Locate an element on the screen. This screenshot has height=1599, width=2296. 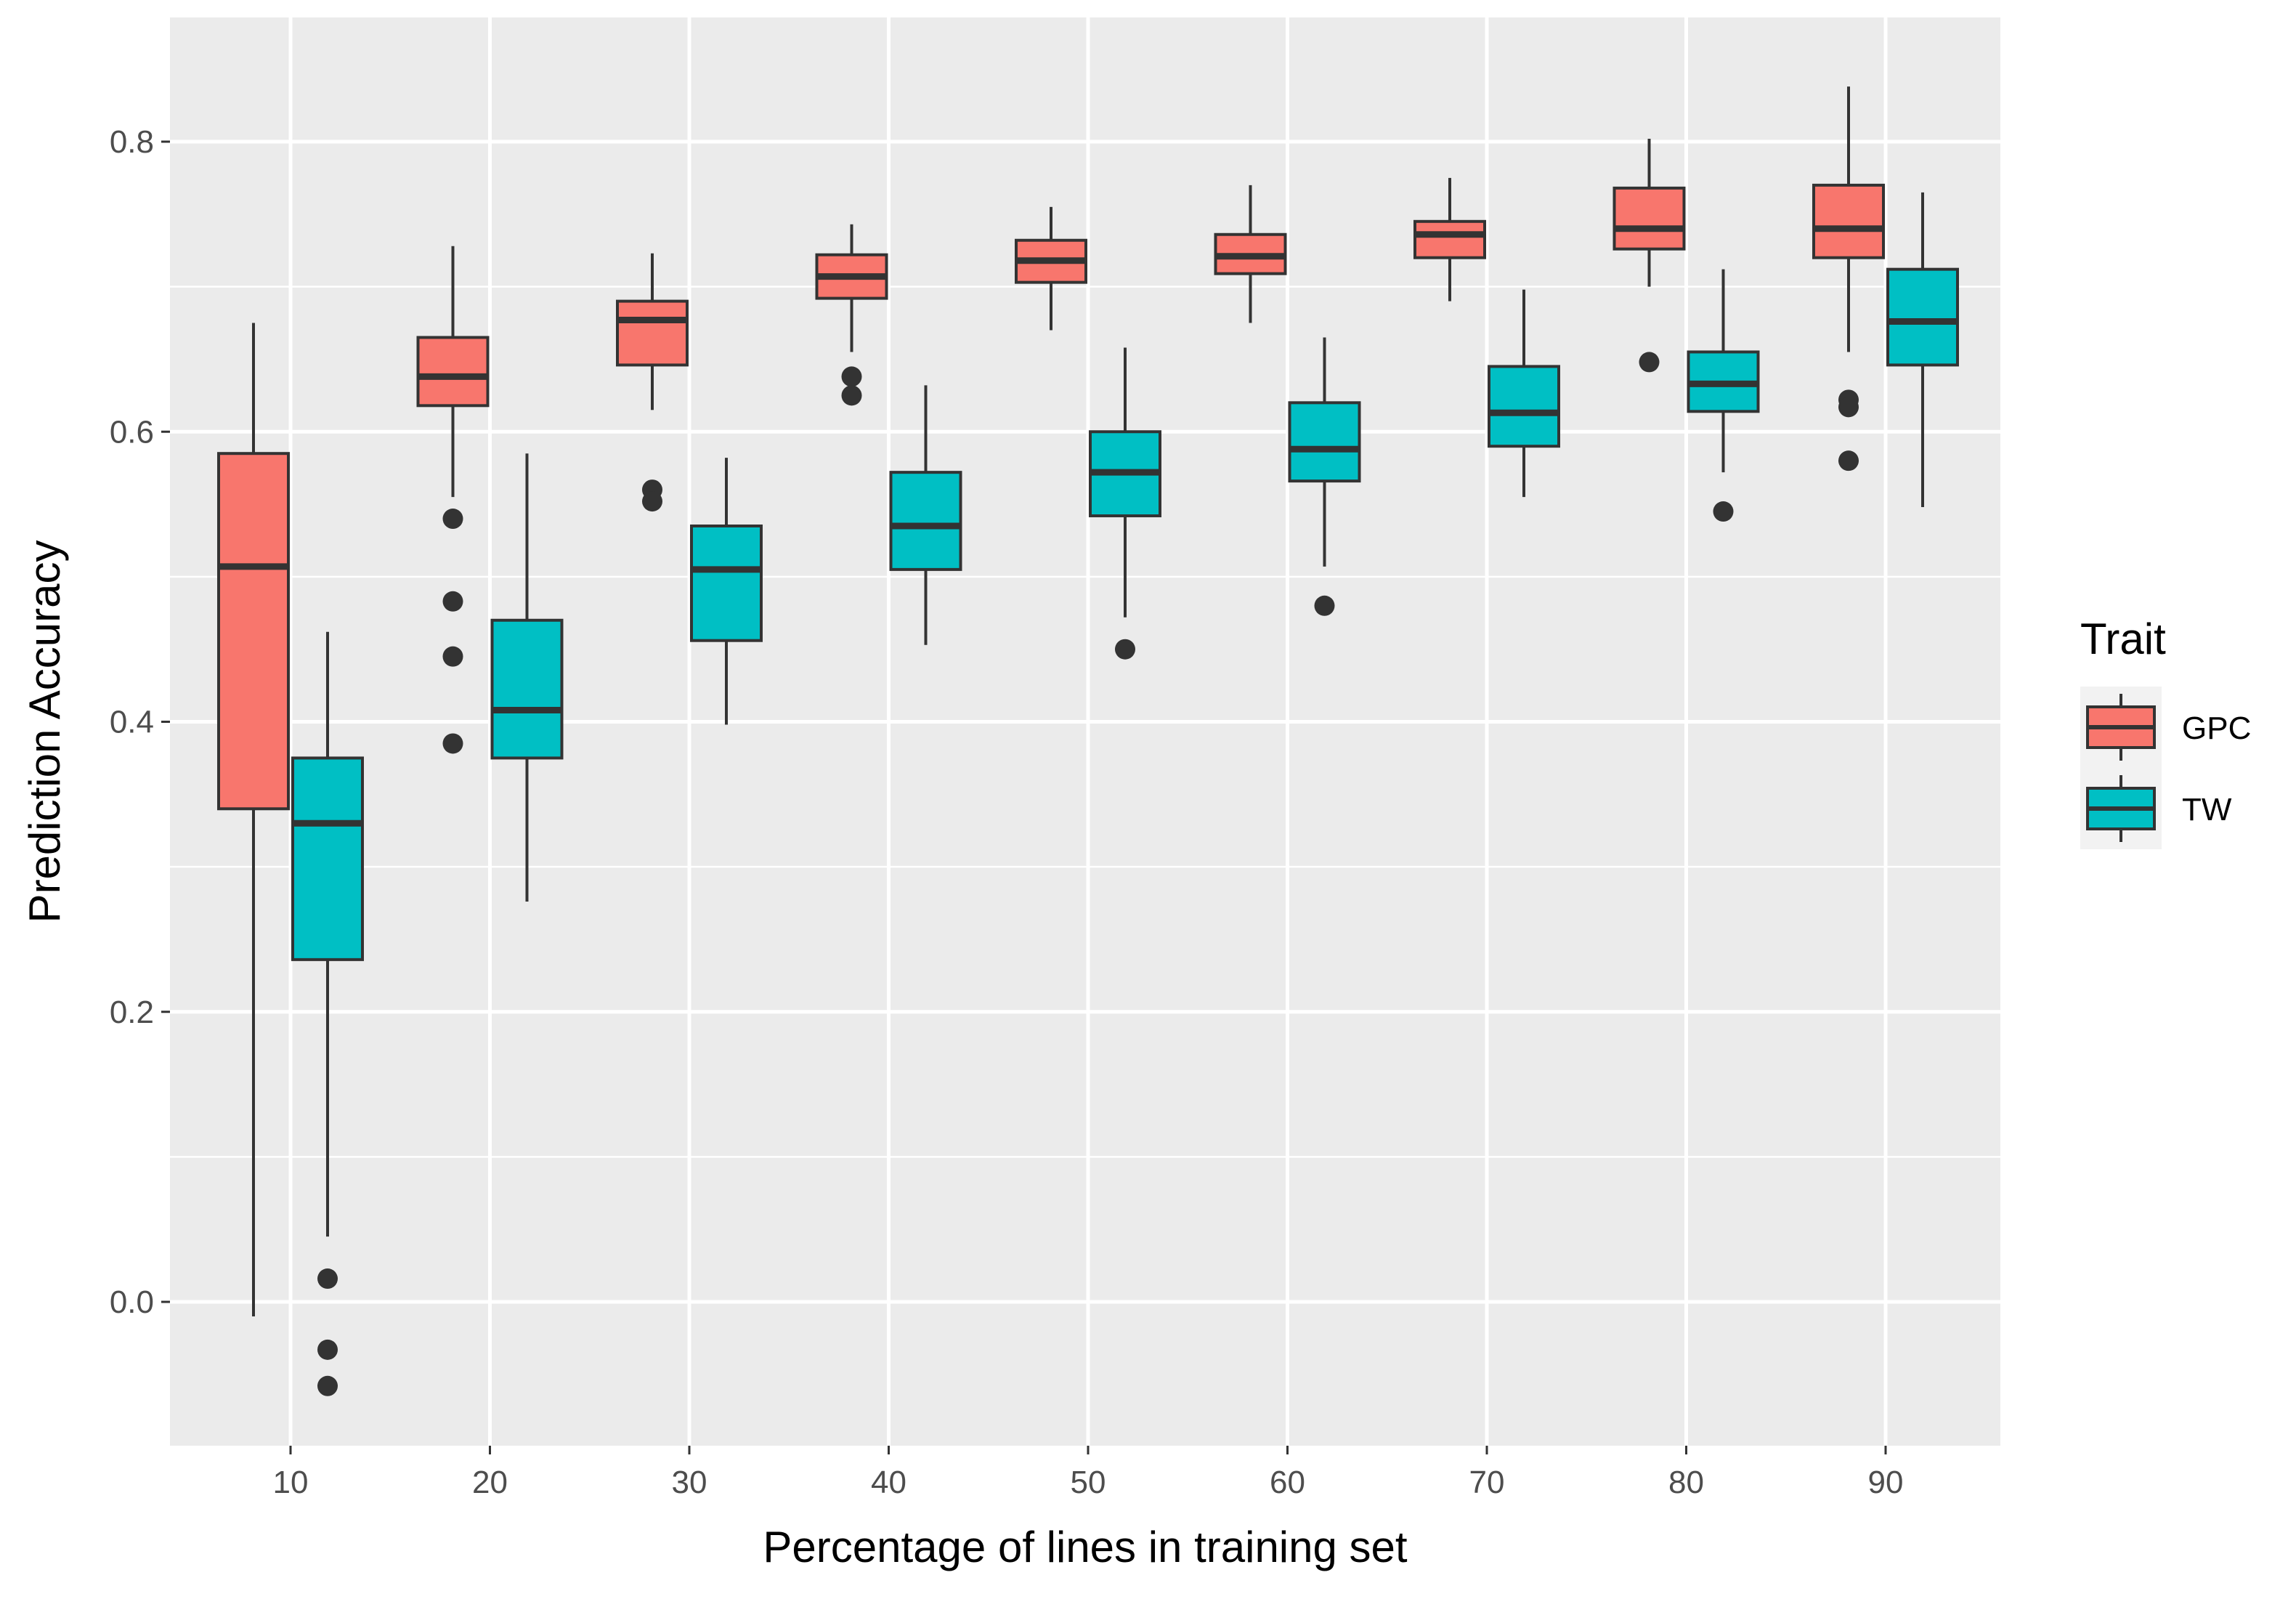
x-tick-label: 20 is located at coordinates (490, 1482).